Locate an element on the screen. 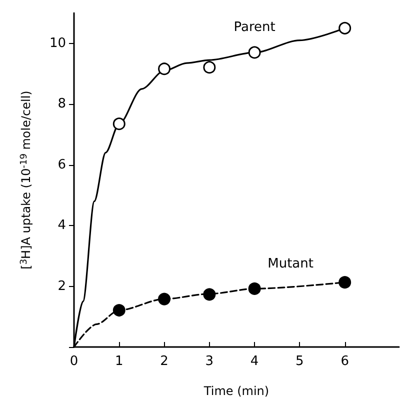 The width and height of the screenshot is (401, 408). series-label: Mutant is located at coordinates (291, 264).